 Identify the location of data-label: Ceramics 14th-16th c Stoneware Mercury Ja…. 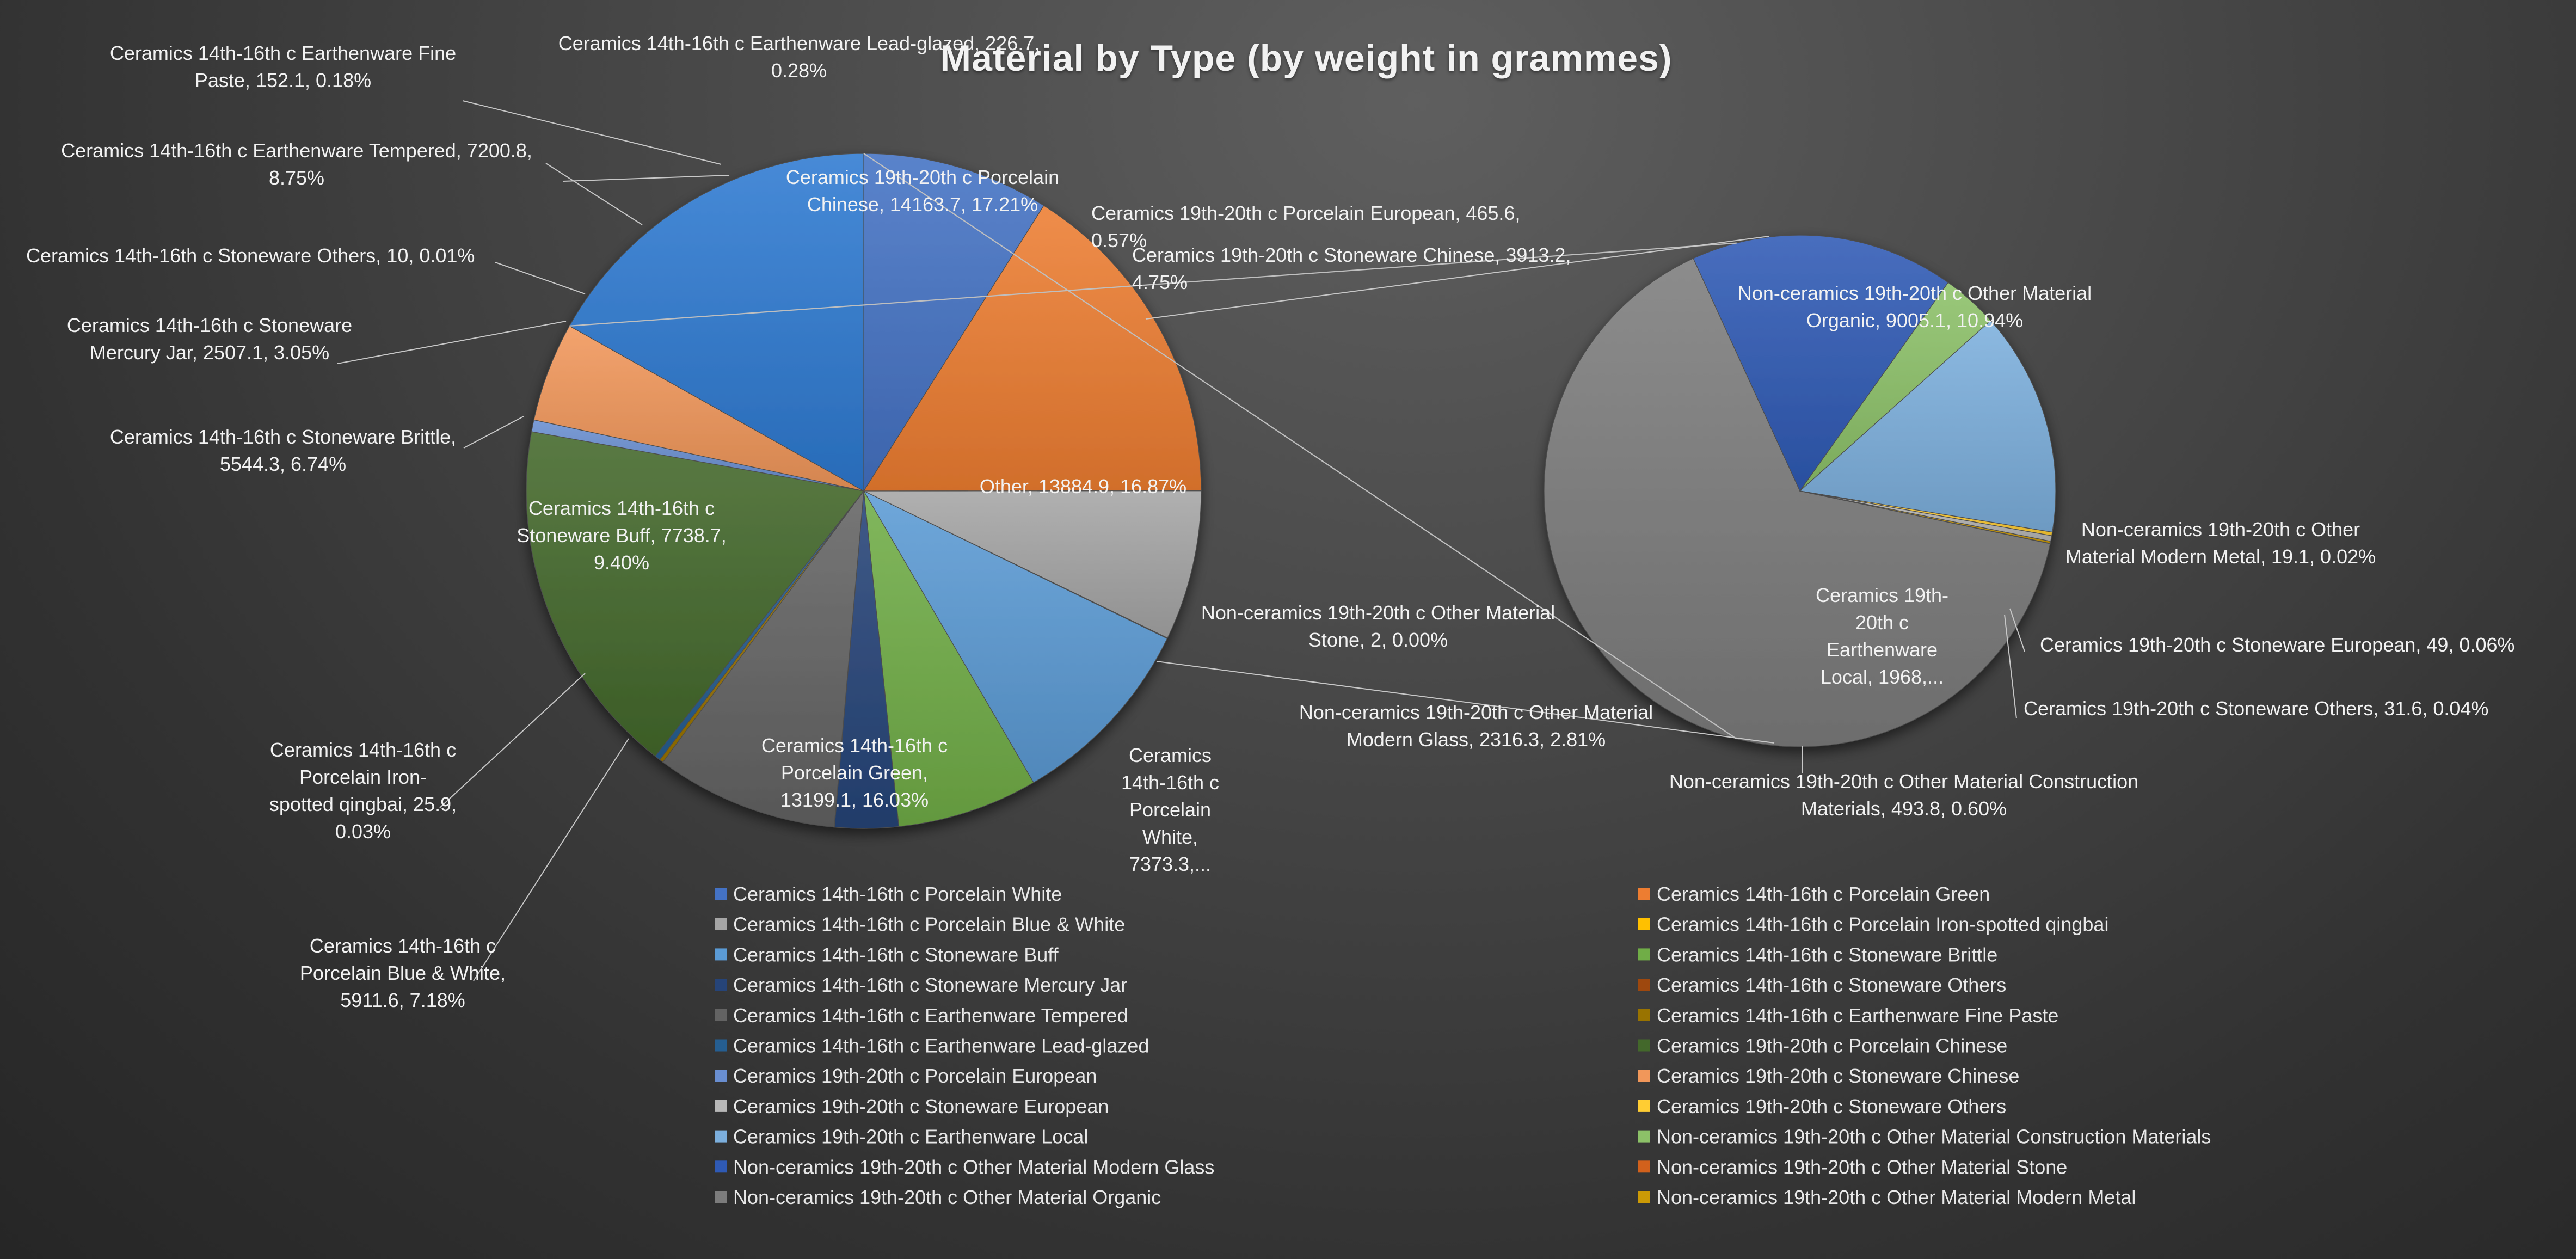
(209, 339).